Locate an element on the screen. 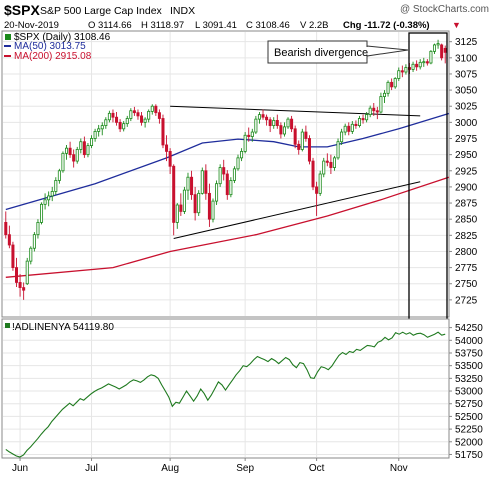 Image resolution: width=493 pixels, height=481 pixels. price-tick-label: 2775 is located at coordinates (466, 268).